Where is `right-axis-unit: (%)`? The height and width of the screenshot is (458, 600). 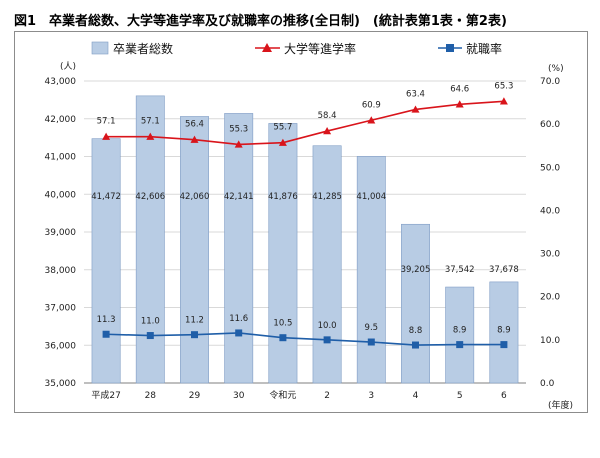
right-axis-unit: (%) is located at coordinates (556, 69).